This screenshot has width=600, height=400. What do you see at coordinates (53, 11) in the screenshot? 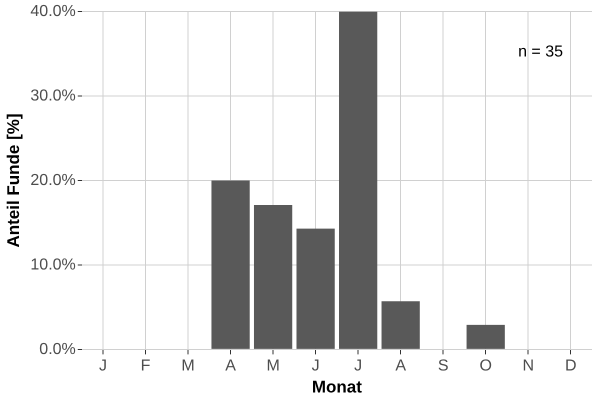
I see `y-tick-label: 40.0%` at bounding box center [53, 11].